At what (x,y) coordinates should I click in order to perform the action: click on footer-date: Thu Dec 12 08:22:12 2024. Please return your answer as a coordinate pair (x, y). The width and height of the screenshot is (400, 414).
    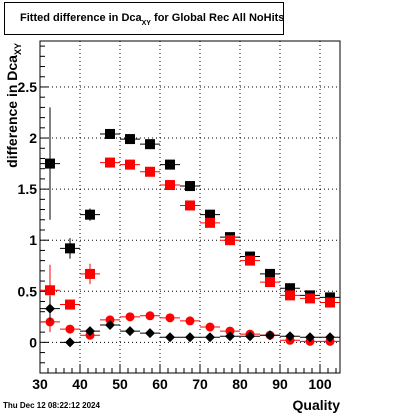
    Looking at the image, I should click on (51, 405).